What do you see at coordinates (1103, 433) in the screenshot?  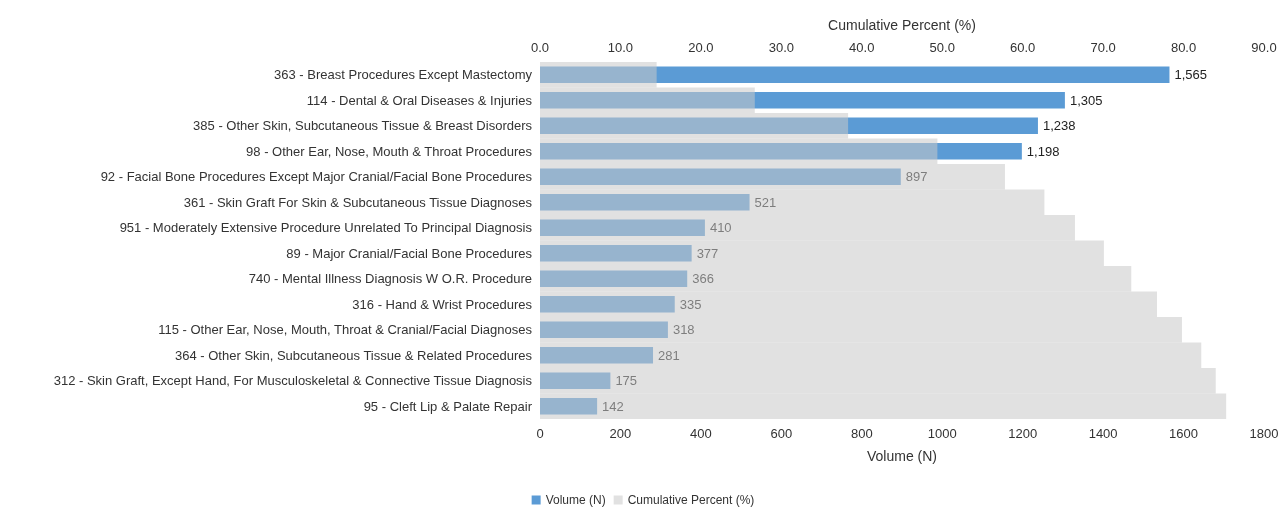 I see `x-tick-label: 1400` at bounding box center [1103, 433].